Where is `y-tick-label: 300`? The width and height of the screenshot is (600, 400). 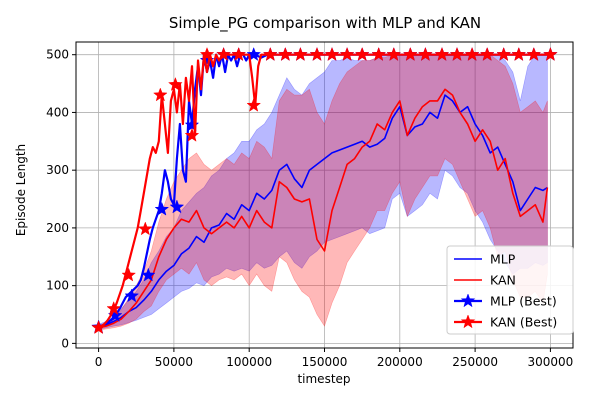
y-tick-label: 300 is located at coordinates (57, 170).